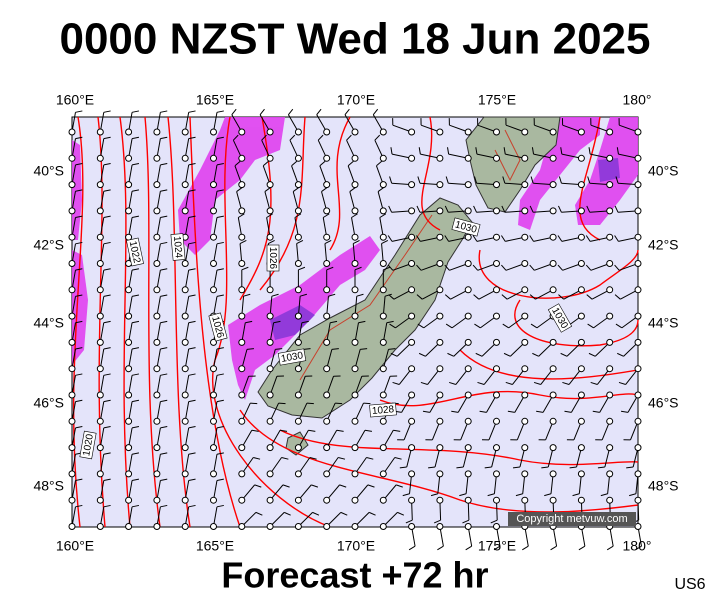 The width and height of the screenshot is (711, 600). Describe the element at coordinates (273, 258) in the screenshot. I see `isobar-label-box` at that location.